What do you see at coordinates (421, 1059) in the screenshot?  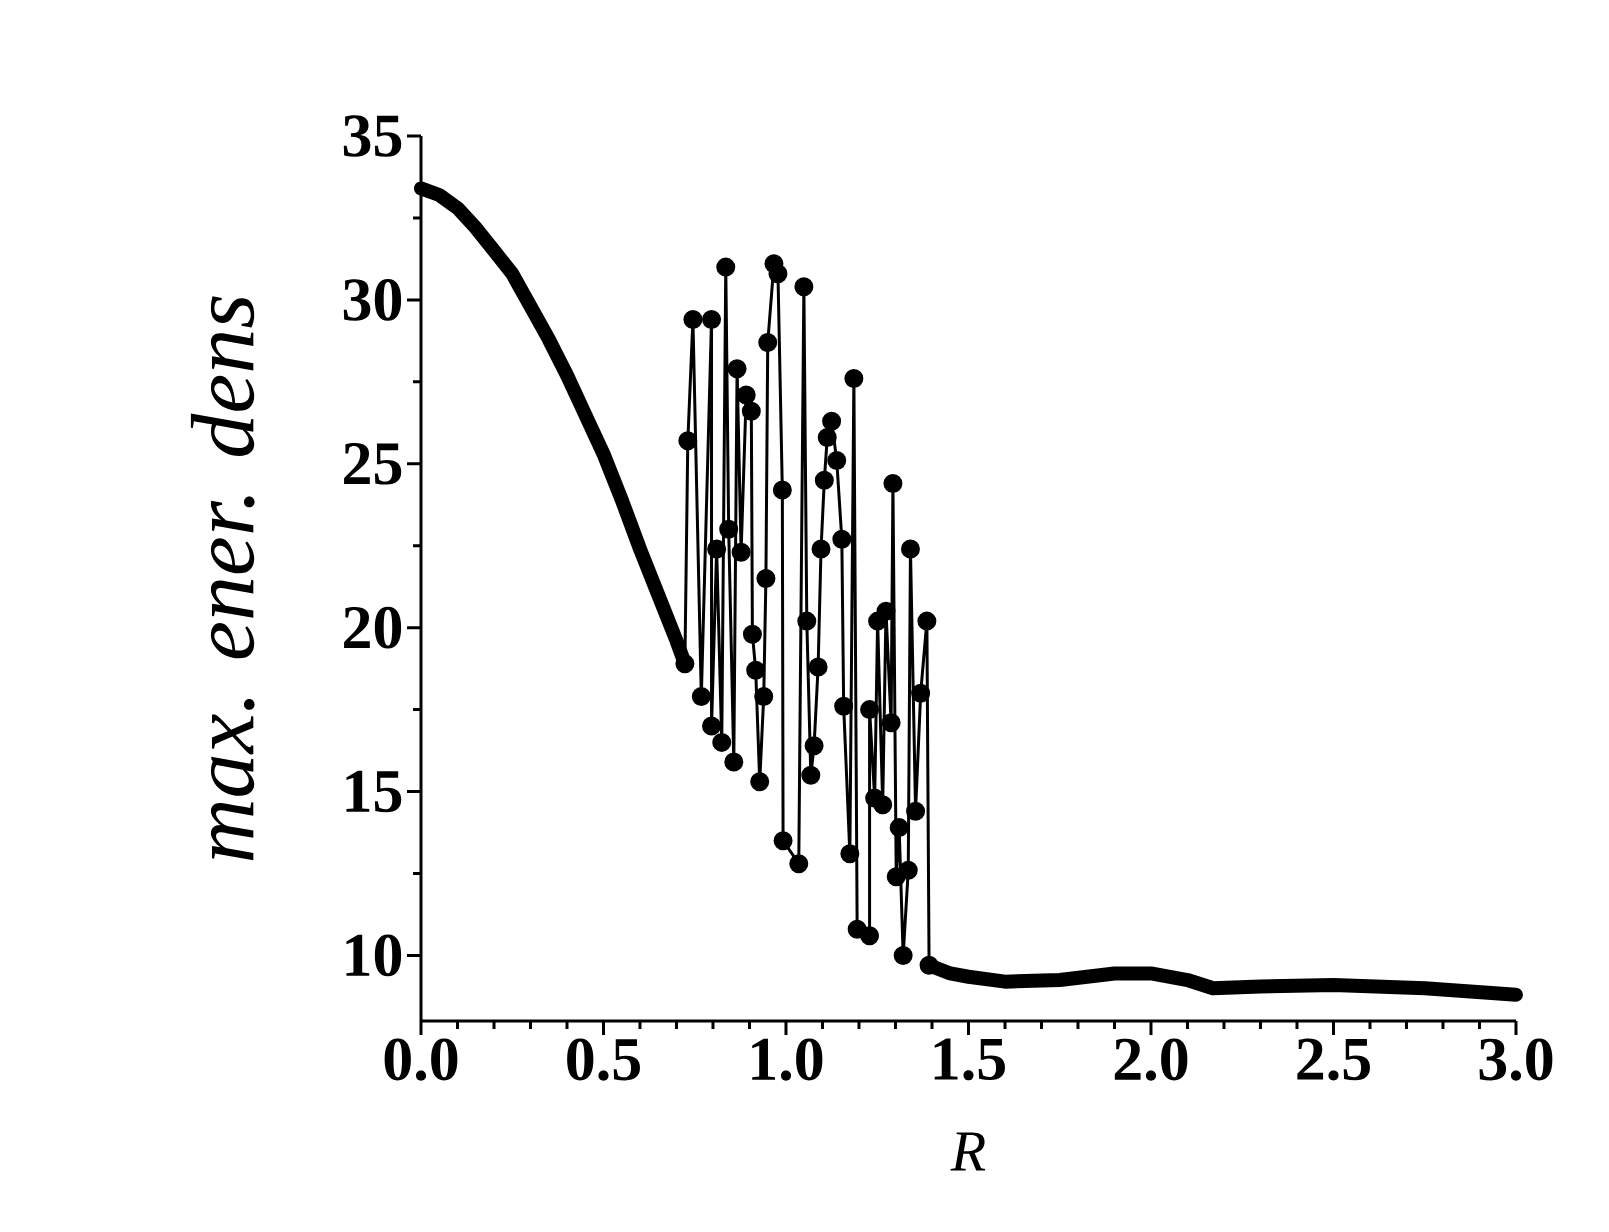 I see `x-tick-label: 0.0` at bounding box center [421, 1059].